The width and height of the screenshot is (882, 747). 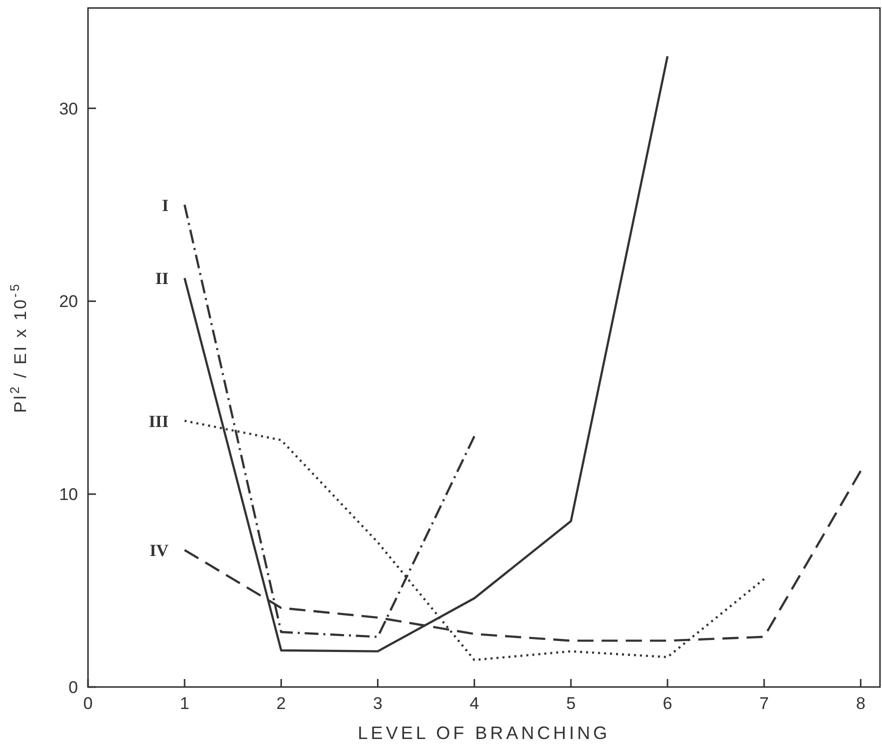 I want to click on x-tick-label: 3, so click(x=377, y=703).